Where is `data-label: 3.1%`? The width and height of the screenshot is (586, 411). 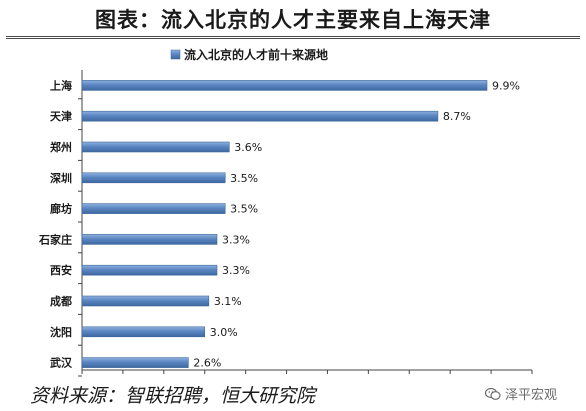 data-label: 3.1% is located at coordinates (228, 301).